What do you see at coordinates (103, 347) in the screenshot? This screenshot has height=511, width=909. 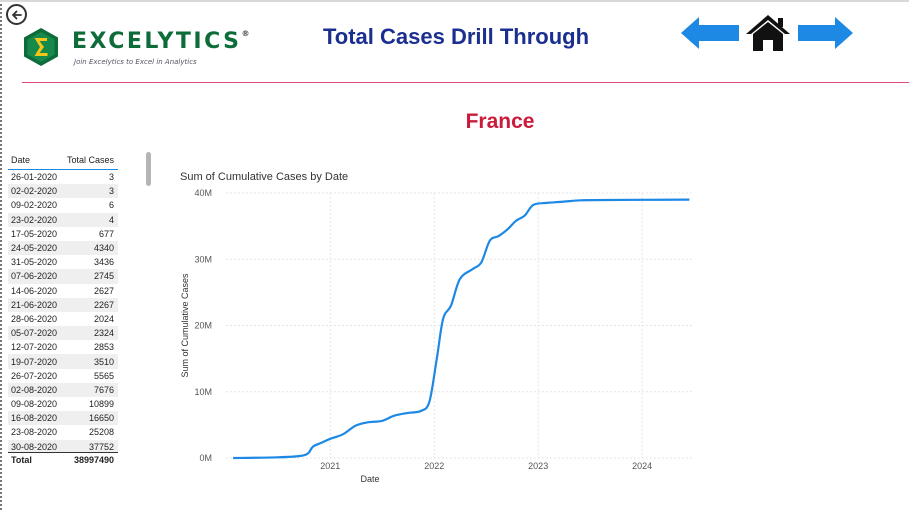 I see `row-total-cases: 2853` at bounding box center [103, 347].